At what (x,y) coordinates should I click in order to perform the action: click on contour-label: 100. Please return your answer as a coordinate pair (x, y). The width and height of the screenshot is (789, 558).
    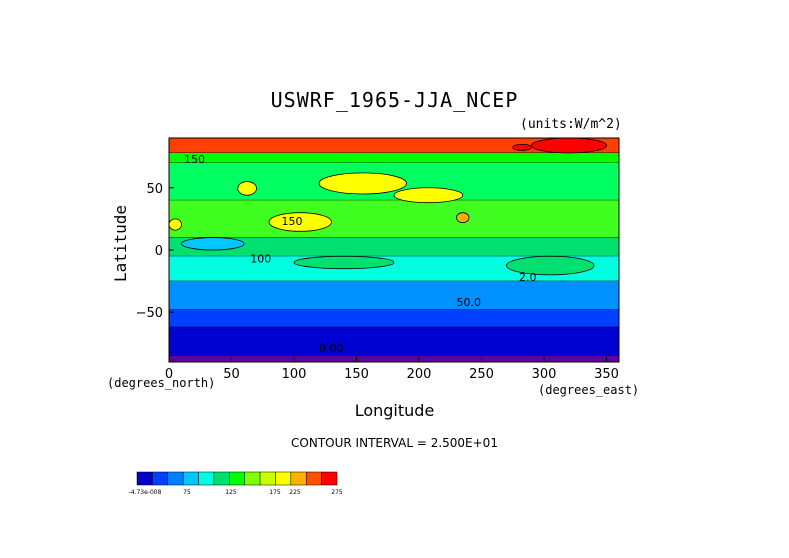
    Looking at the image, I should click on (260, 258).